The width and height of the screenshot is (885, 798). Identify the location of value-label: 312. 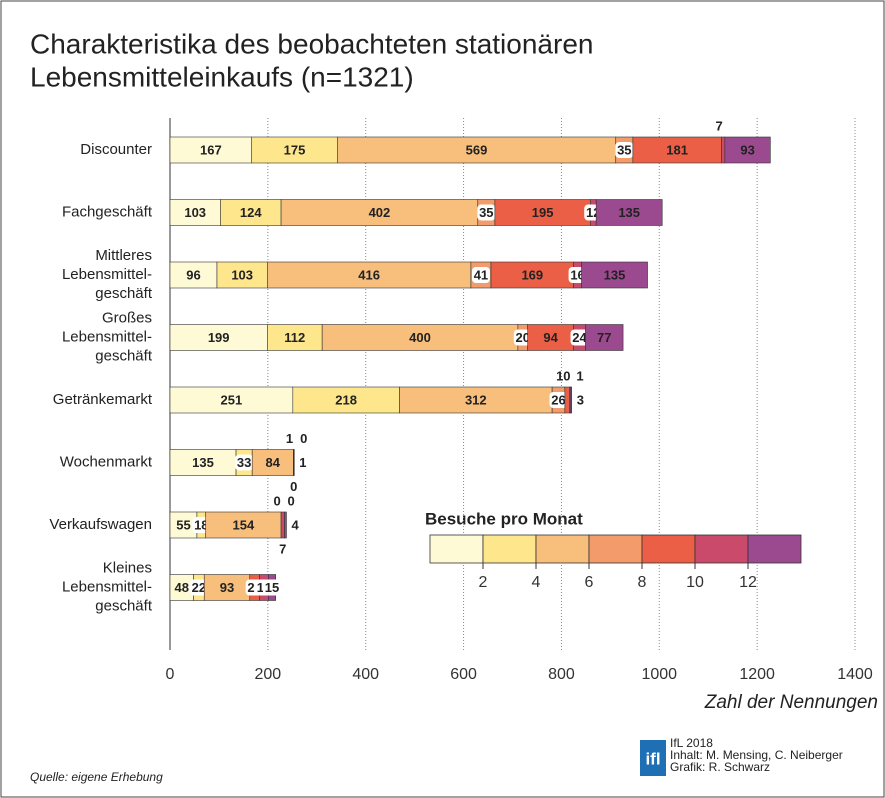
(476, 399).